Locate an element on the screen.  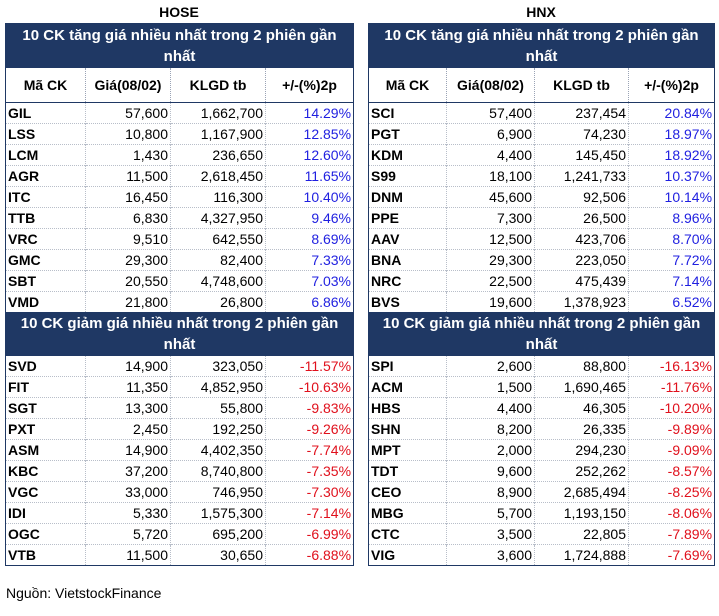
change-cell: -9.83% is located at coordinates (309, 408).